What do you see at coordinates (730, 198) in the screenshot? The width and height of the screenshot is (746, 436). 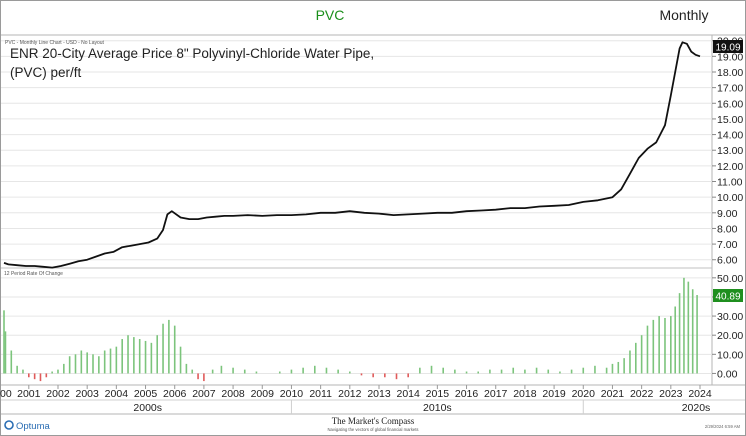 I see `price-tick-label: 10.00` at bounding box center [730, 198].